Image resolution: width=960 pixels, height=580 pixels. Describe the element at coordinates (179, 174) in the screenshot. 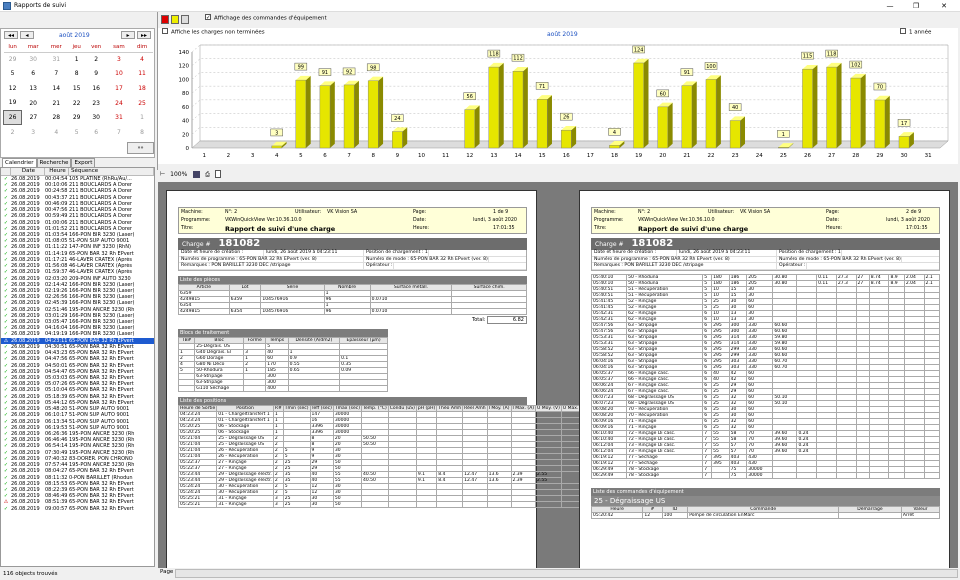

I see `zoom-level: 100%` at that location.